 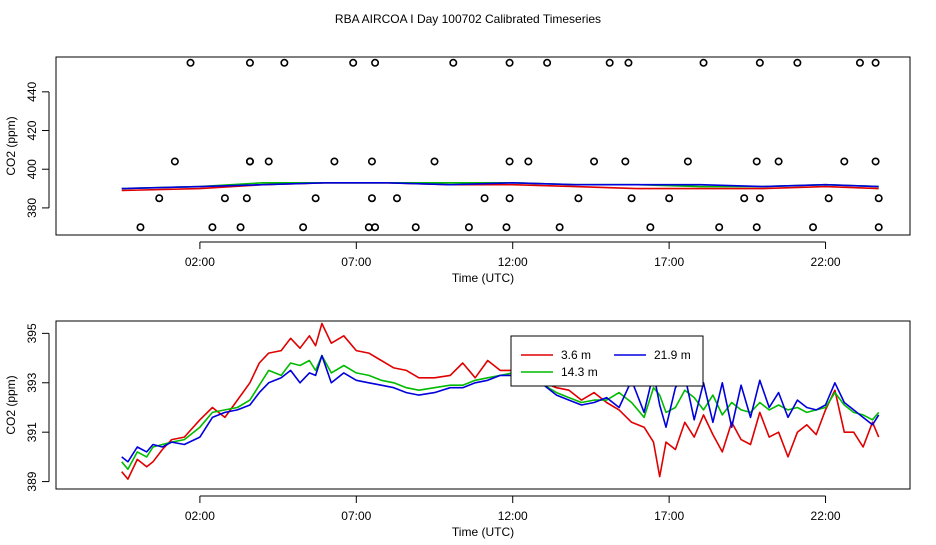 I want to click on y-tick-label: 393, so click(x=32, y=382).